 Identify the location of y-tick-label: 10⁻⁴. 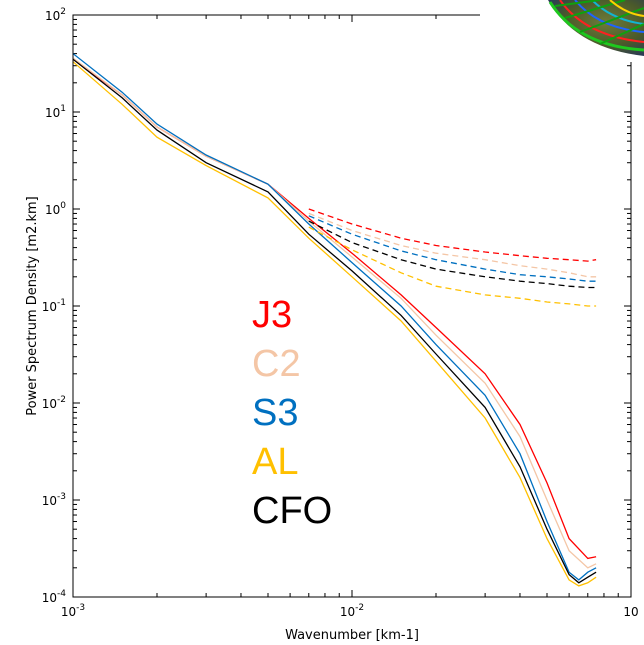
(54, 597).